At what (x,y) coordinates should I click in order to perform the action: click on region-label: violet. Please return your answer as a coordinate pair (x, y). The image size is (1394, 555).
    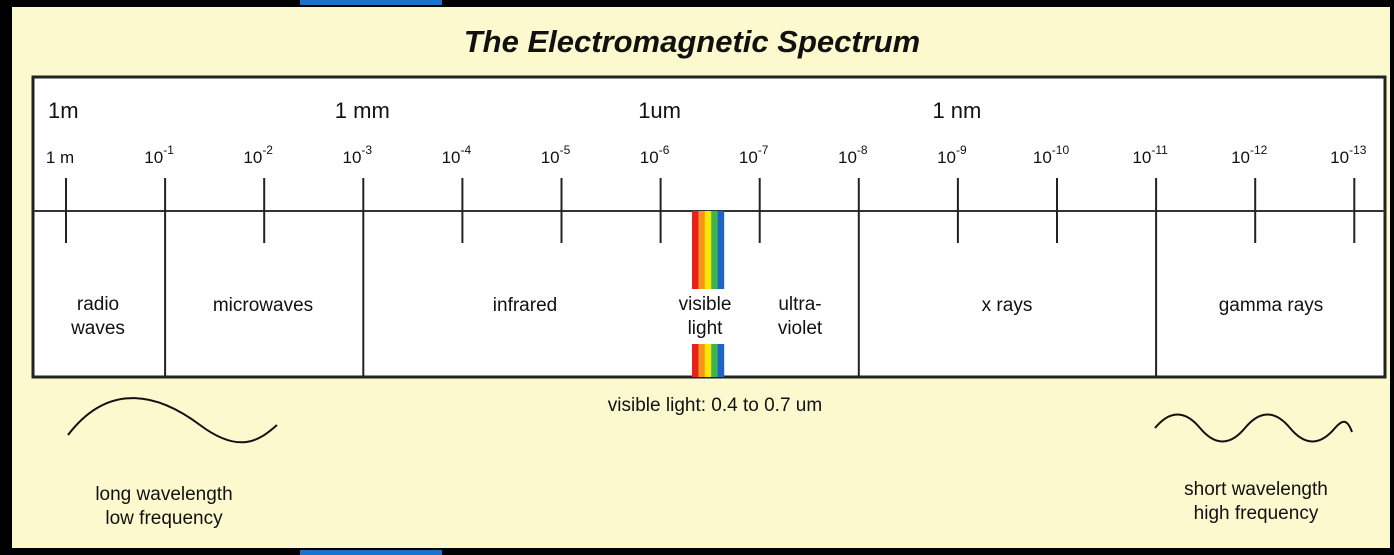
    Looking at the image, I should click on (800, 328).